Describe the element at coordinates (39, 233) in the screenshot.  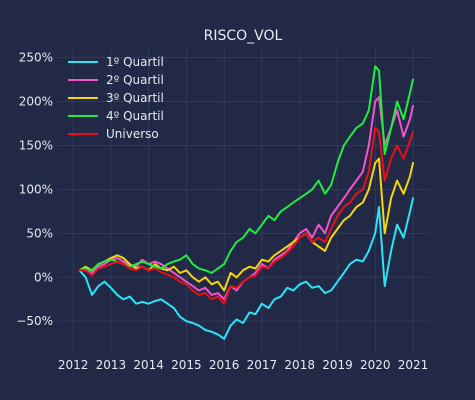
I see `y-tick-label: 50%` at that location.